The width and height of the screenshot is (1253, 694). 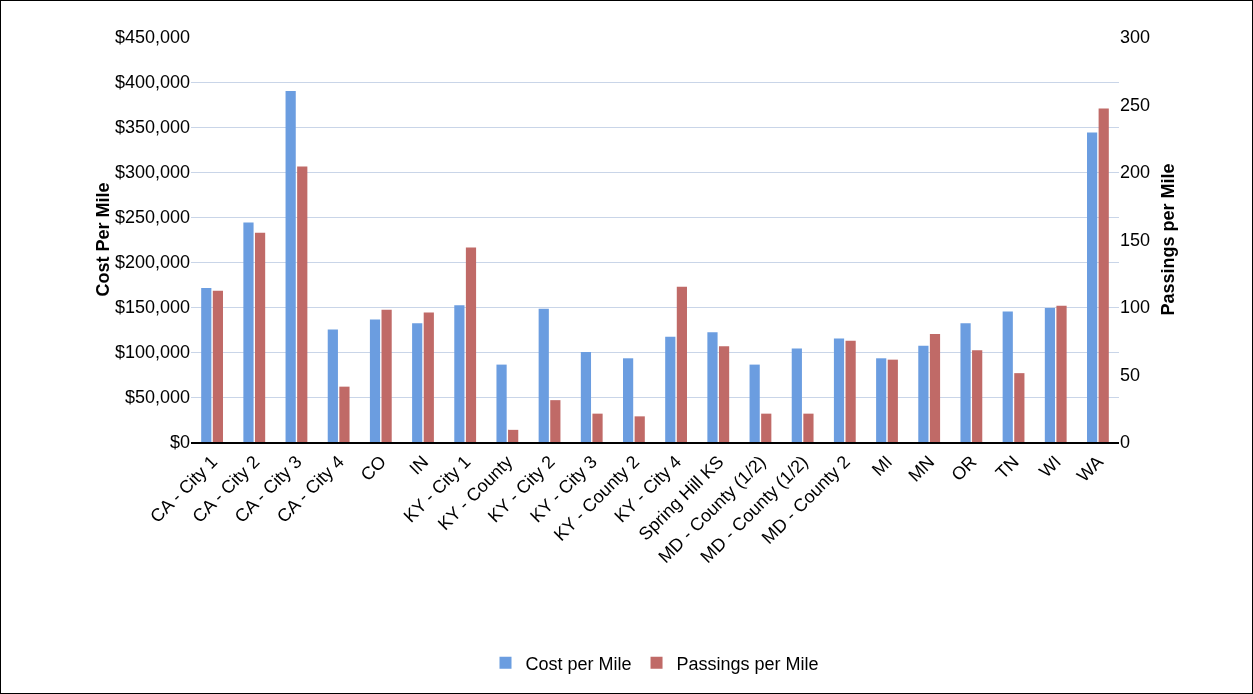 I want to click on x-tick-label: OR, so click(x=964, y=468).